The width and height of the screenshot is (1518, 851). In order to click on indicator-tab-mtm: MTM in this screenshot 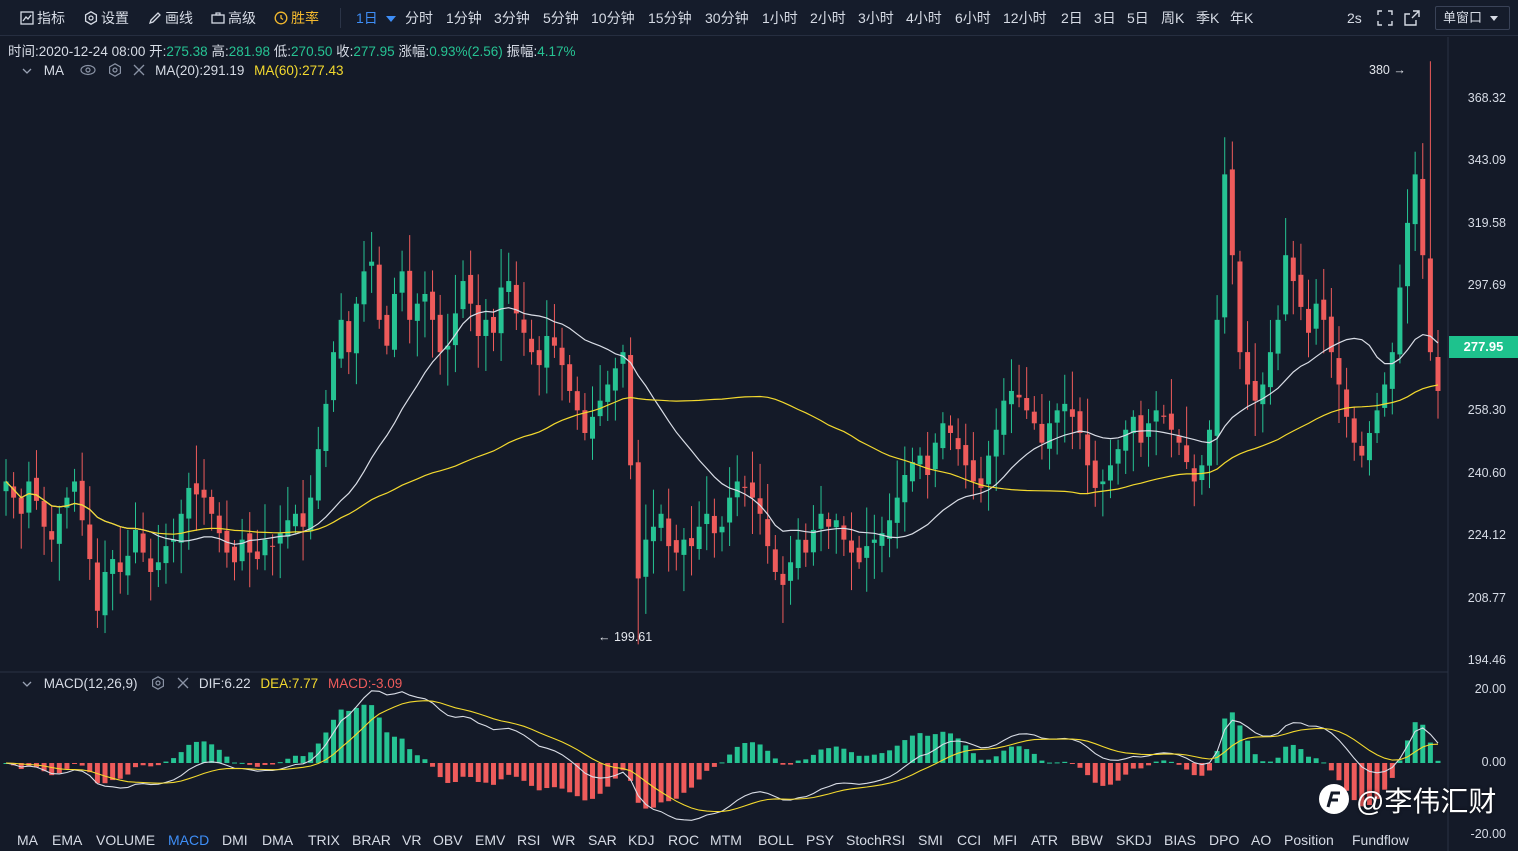, I will do `click(726, 840)`.